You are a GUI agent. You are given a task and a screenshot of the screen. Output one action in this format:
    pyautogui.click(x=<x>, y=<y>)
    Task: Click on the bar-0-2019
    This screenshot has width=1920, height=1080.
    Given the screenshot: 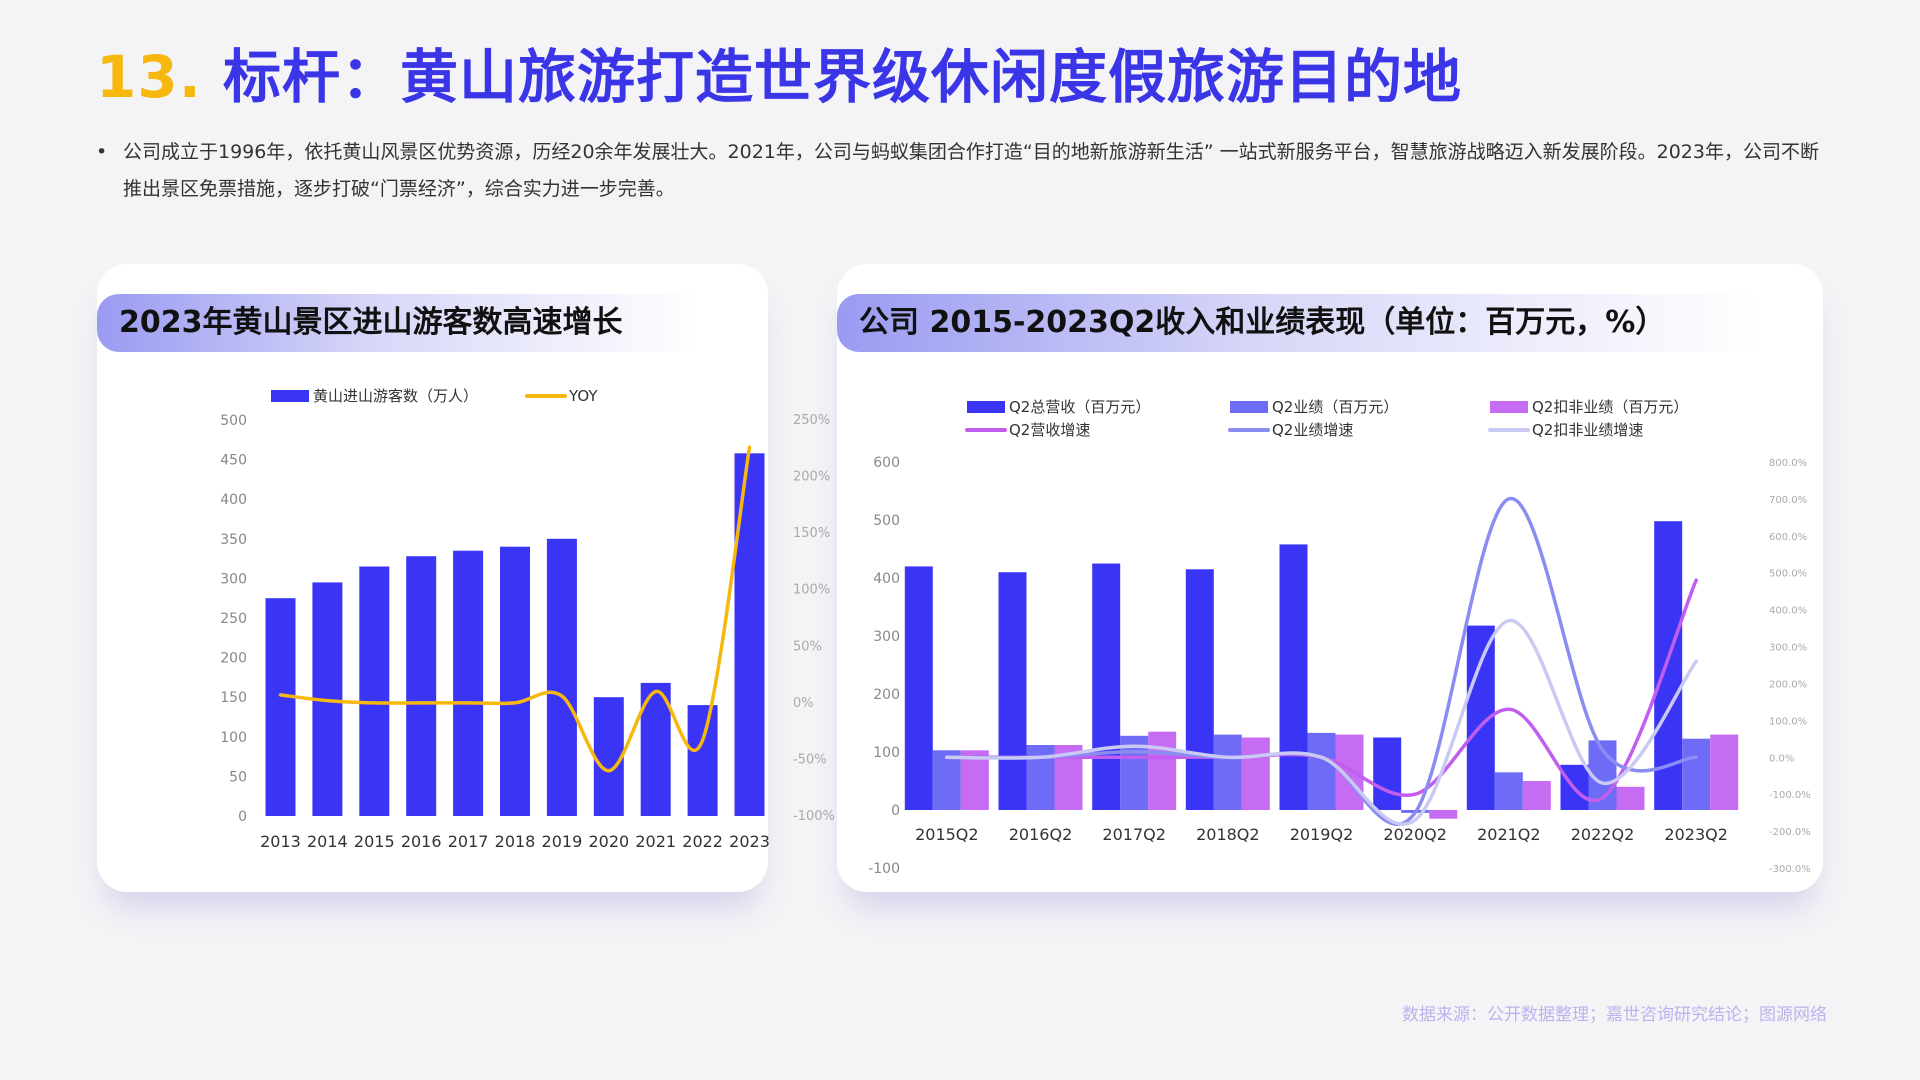 What is the action you would take?
    pyautogui.click(x=561, y=677)
    